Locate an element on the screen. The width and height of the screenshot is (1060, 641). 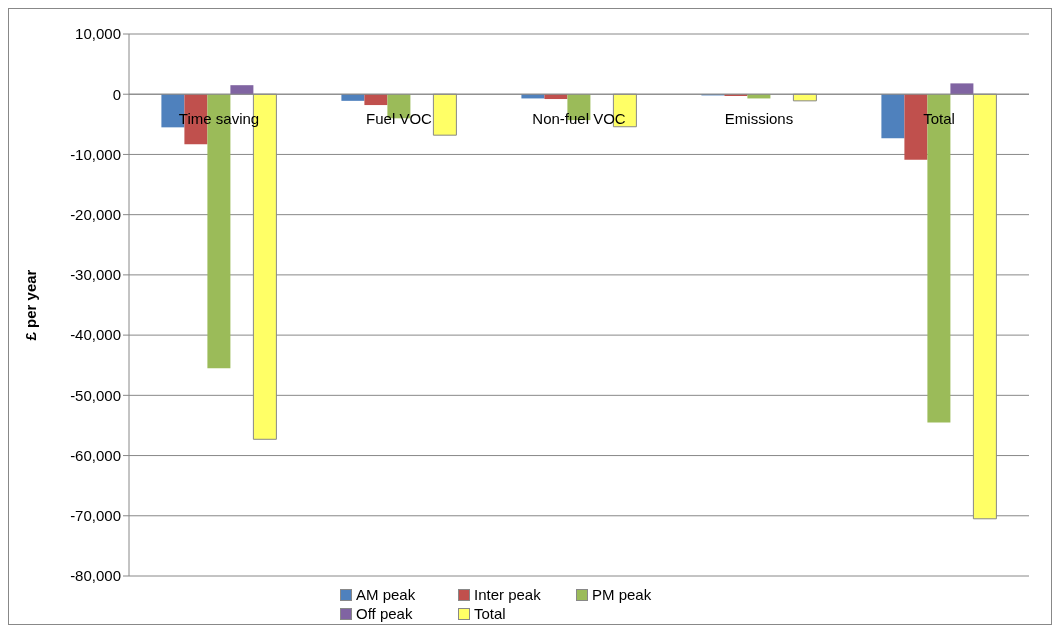
y-tick-label: 0 is located at coordinates (116, 94).